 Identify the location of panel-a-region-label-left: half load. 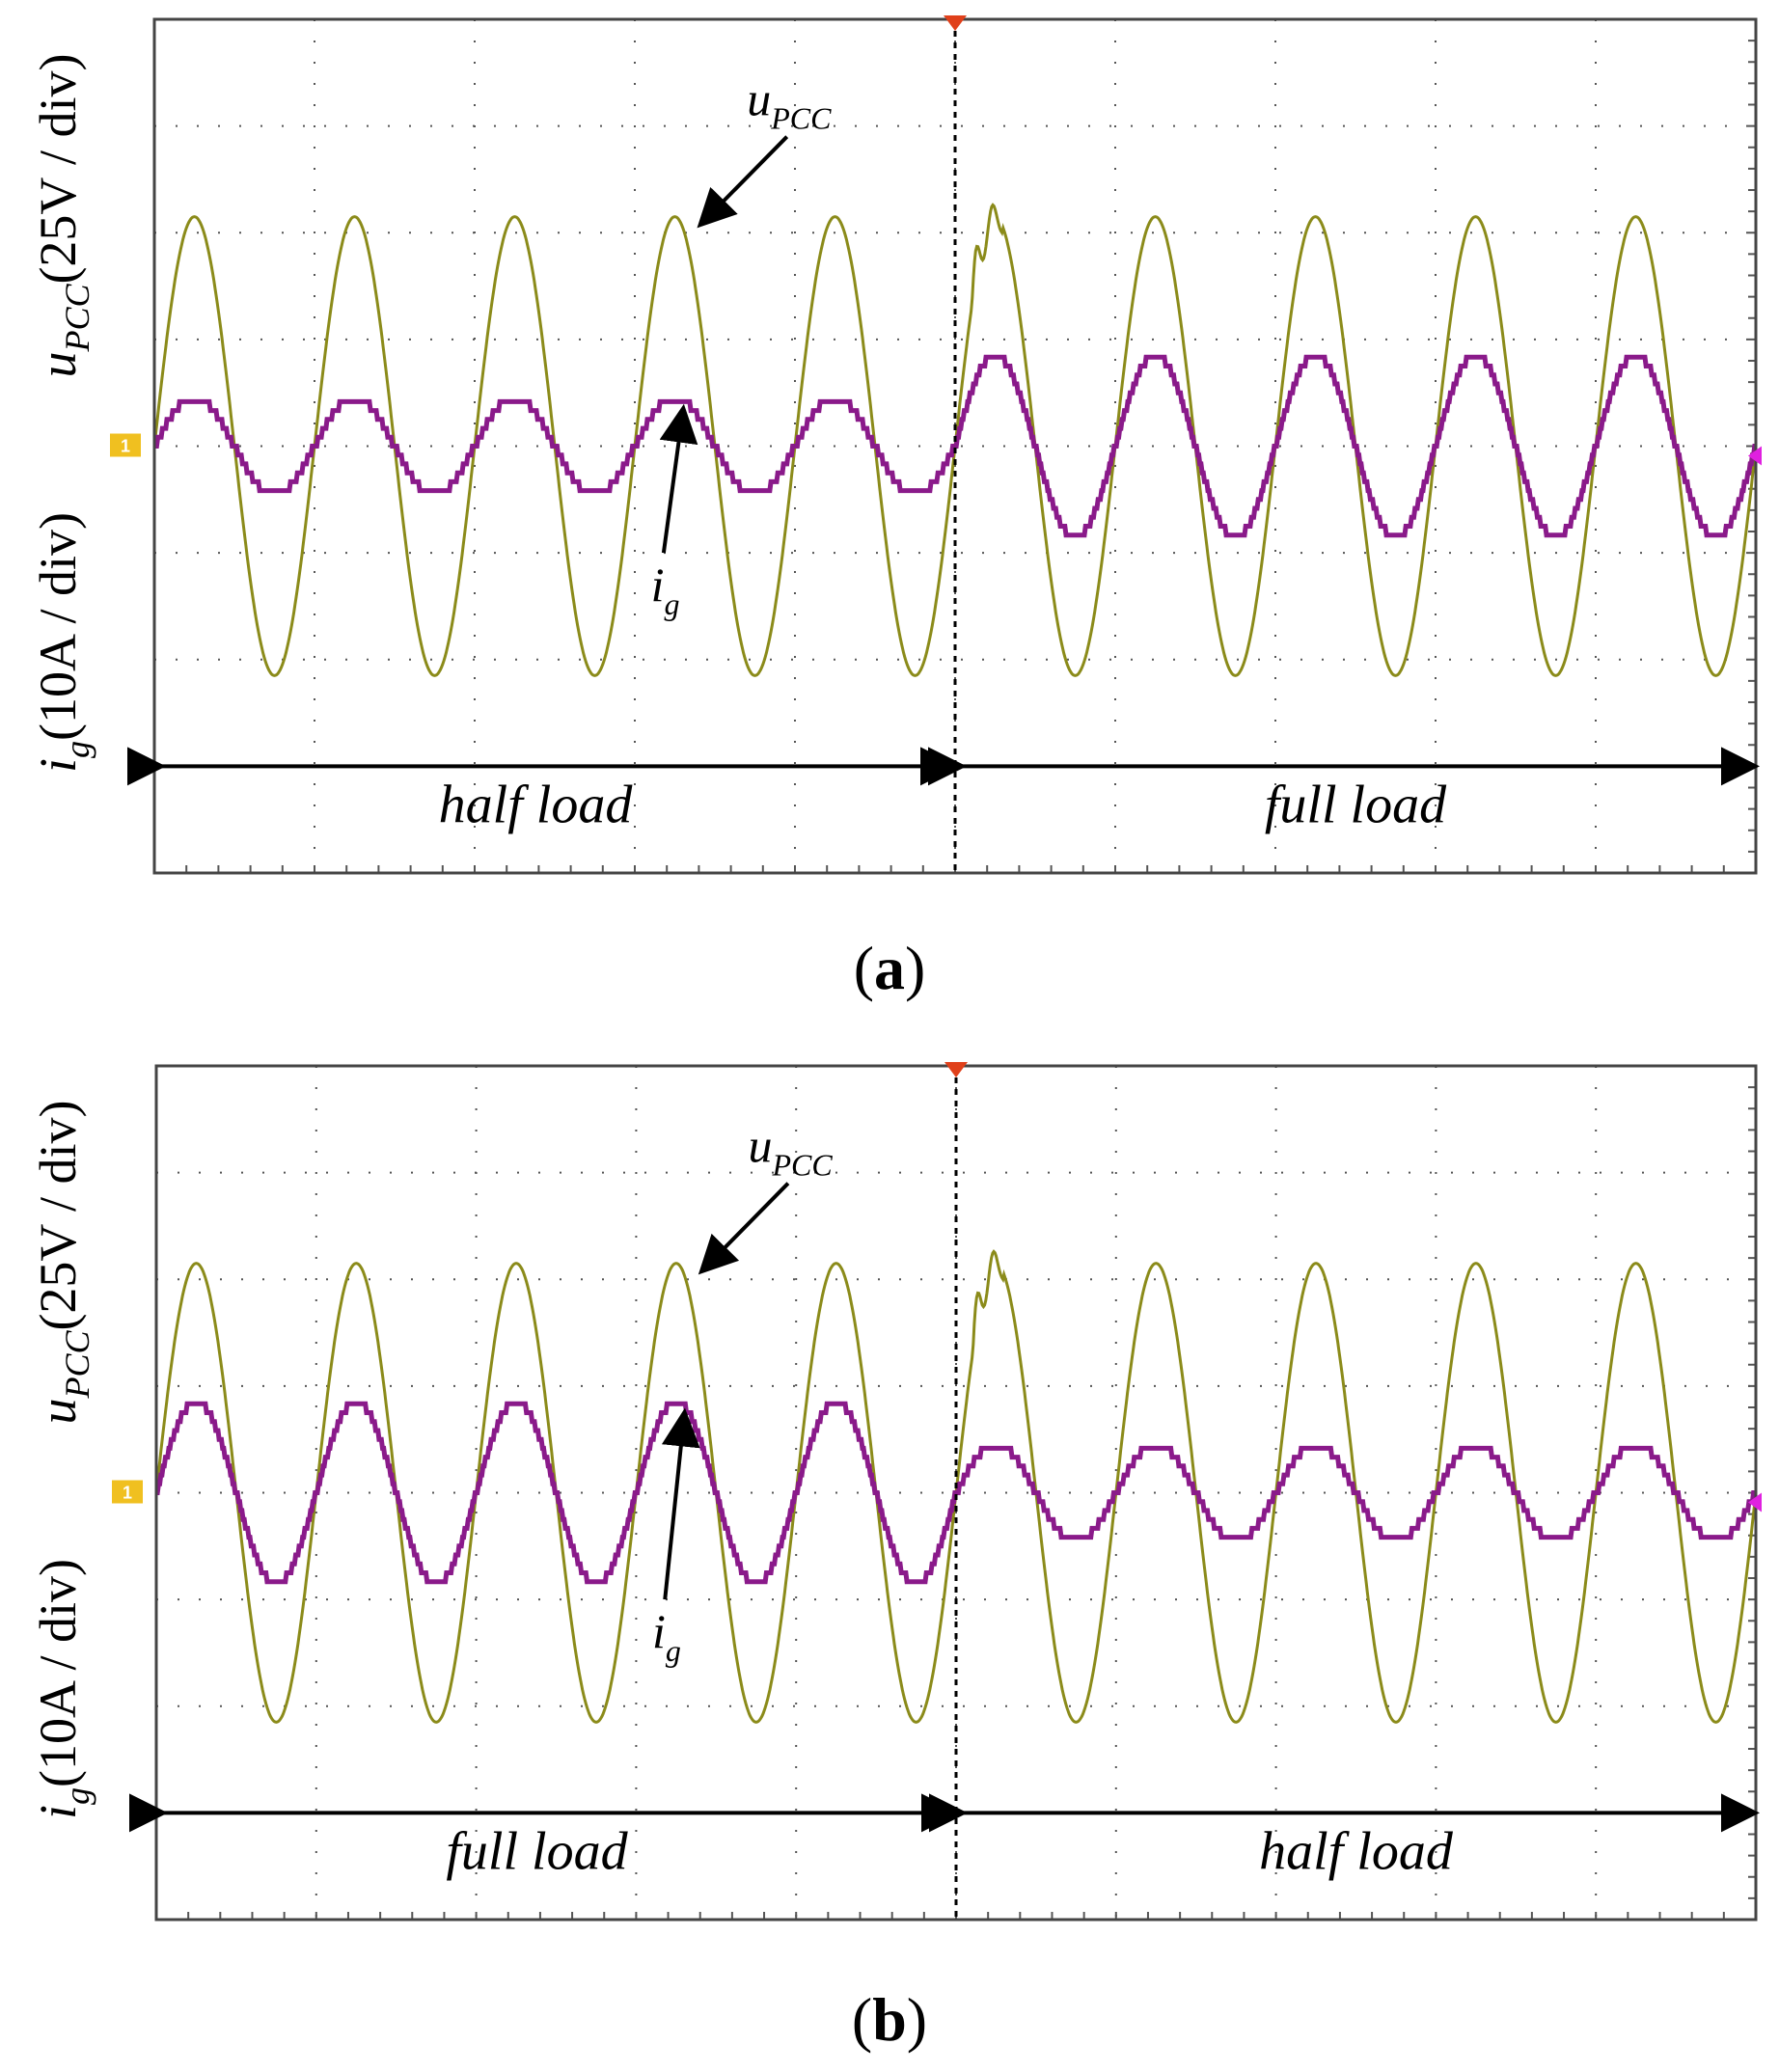
(536, 804).